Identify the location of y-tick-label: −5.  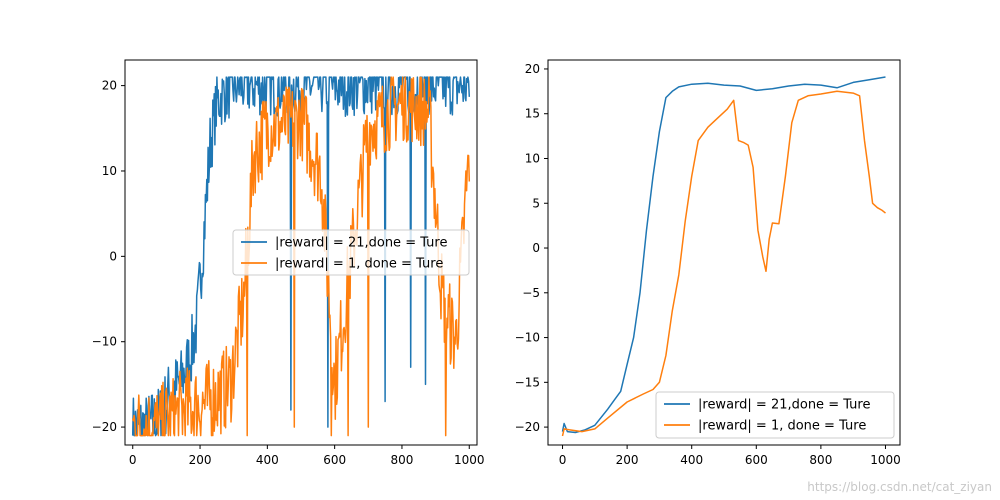
(531, 293).